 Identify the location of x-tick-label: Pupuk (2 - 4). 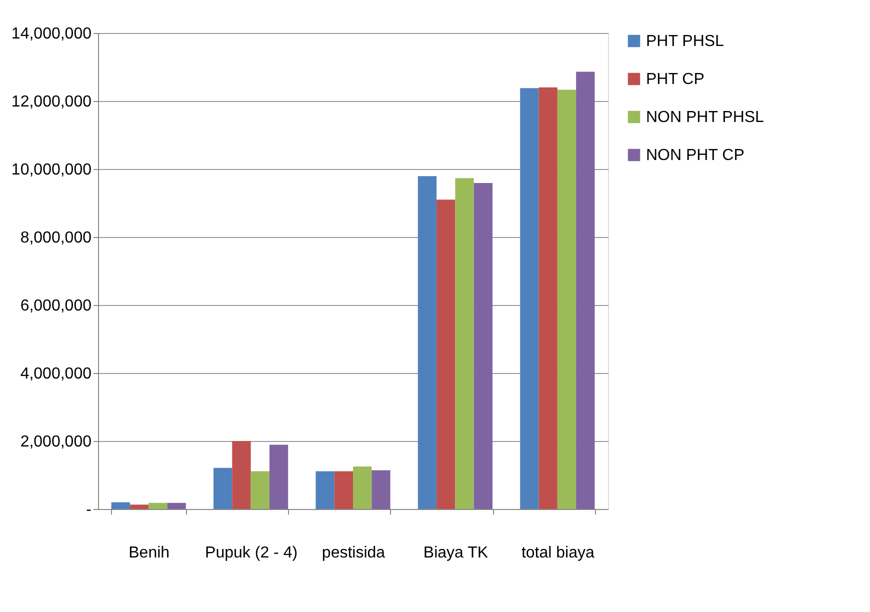
(251, 553).